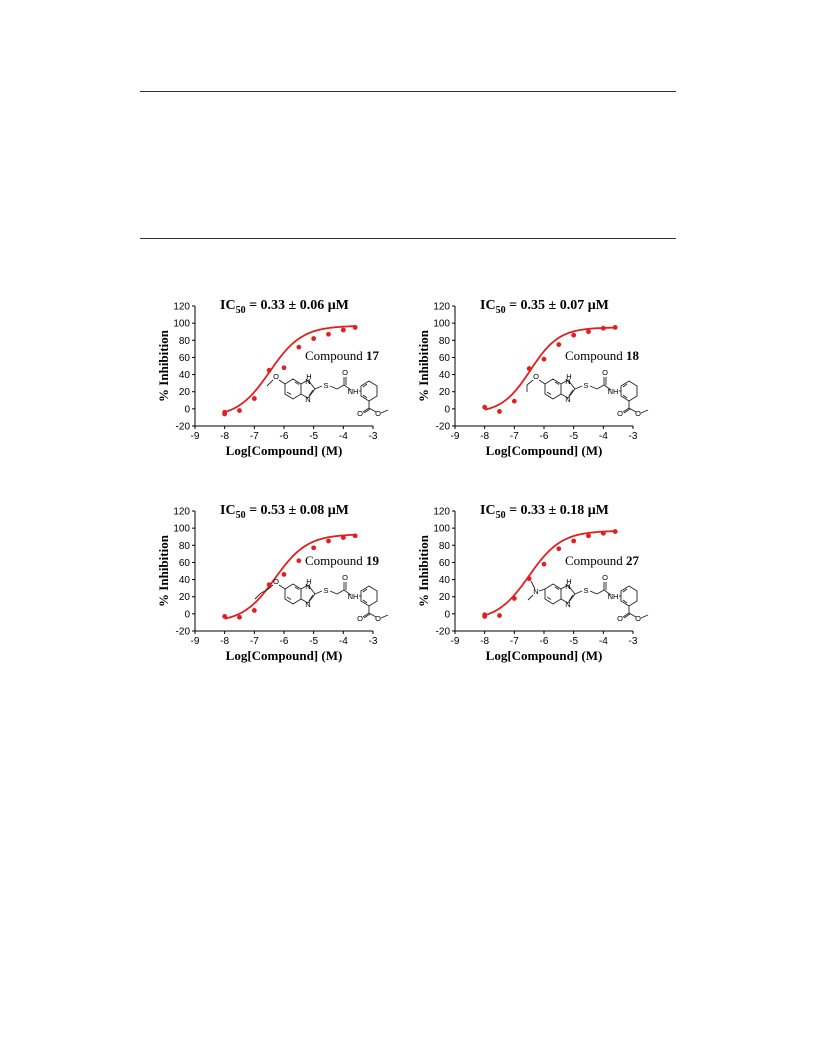  What do you see at coordinates (445, 341) in the screenshot?
I see `y-tick-label: 80` at bounding box center [445, 341].